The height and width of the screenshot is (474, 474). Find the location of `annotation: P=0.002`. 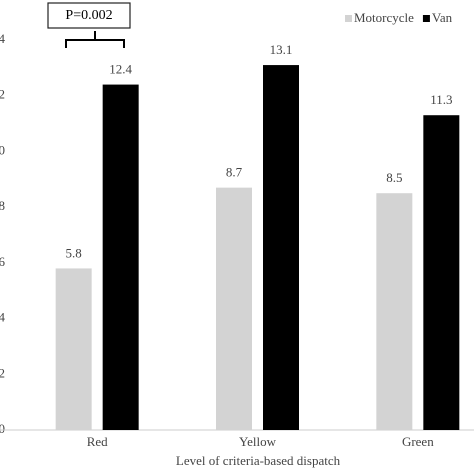

annotation: P=0.002 is located at coordinates (88, 15).